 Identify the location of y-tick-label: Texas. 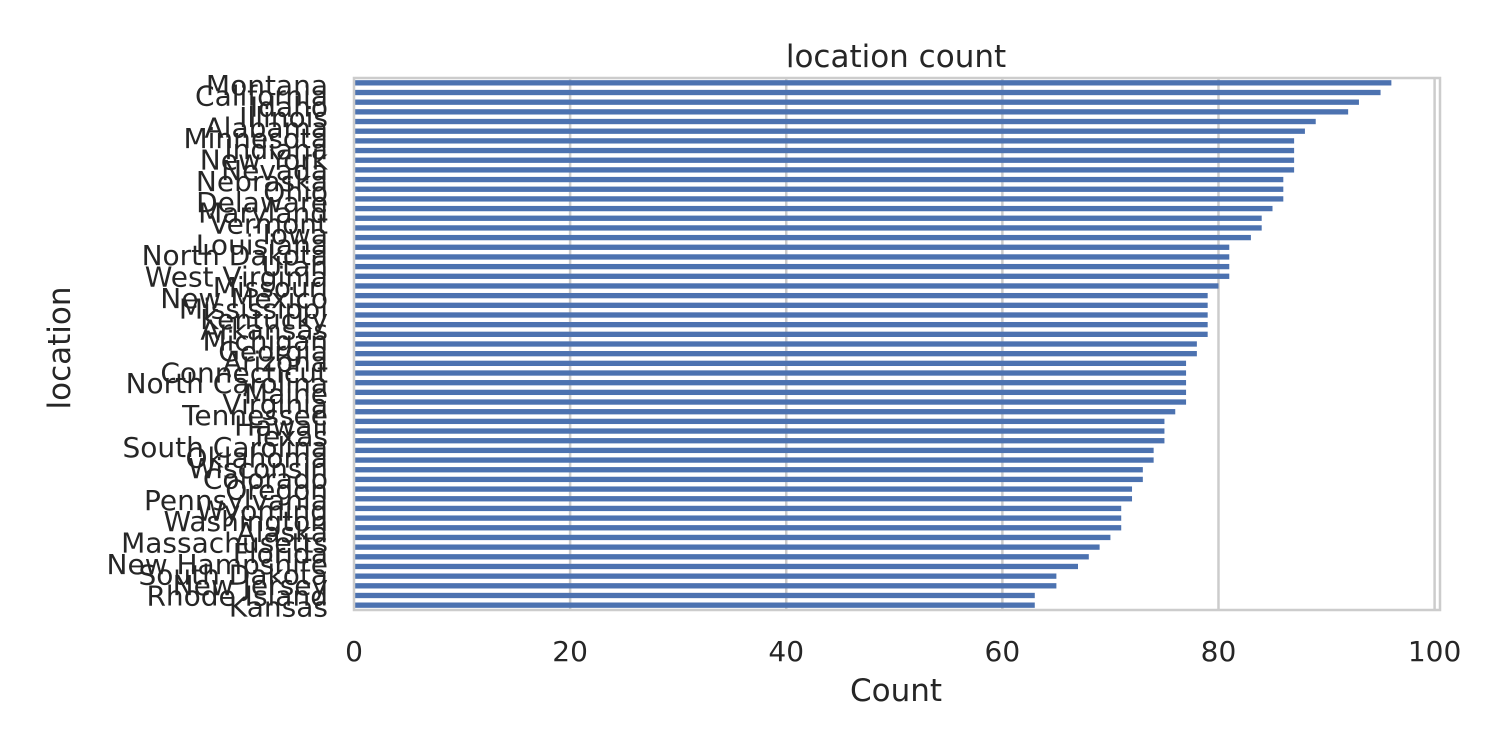
(289, 436).